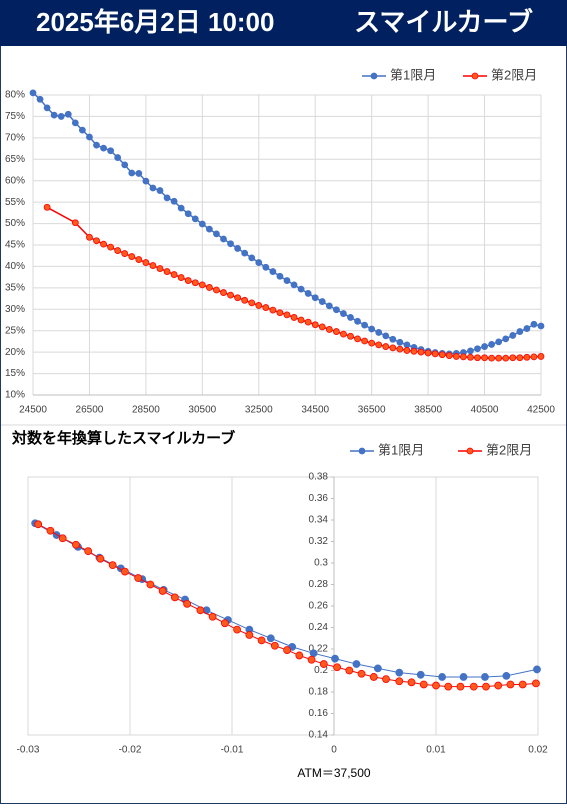  Describe the element at coordinates (123, 438) in the screenshot. I see `chart-title: 対数を年換算したスマイルカーブ` at that location.